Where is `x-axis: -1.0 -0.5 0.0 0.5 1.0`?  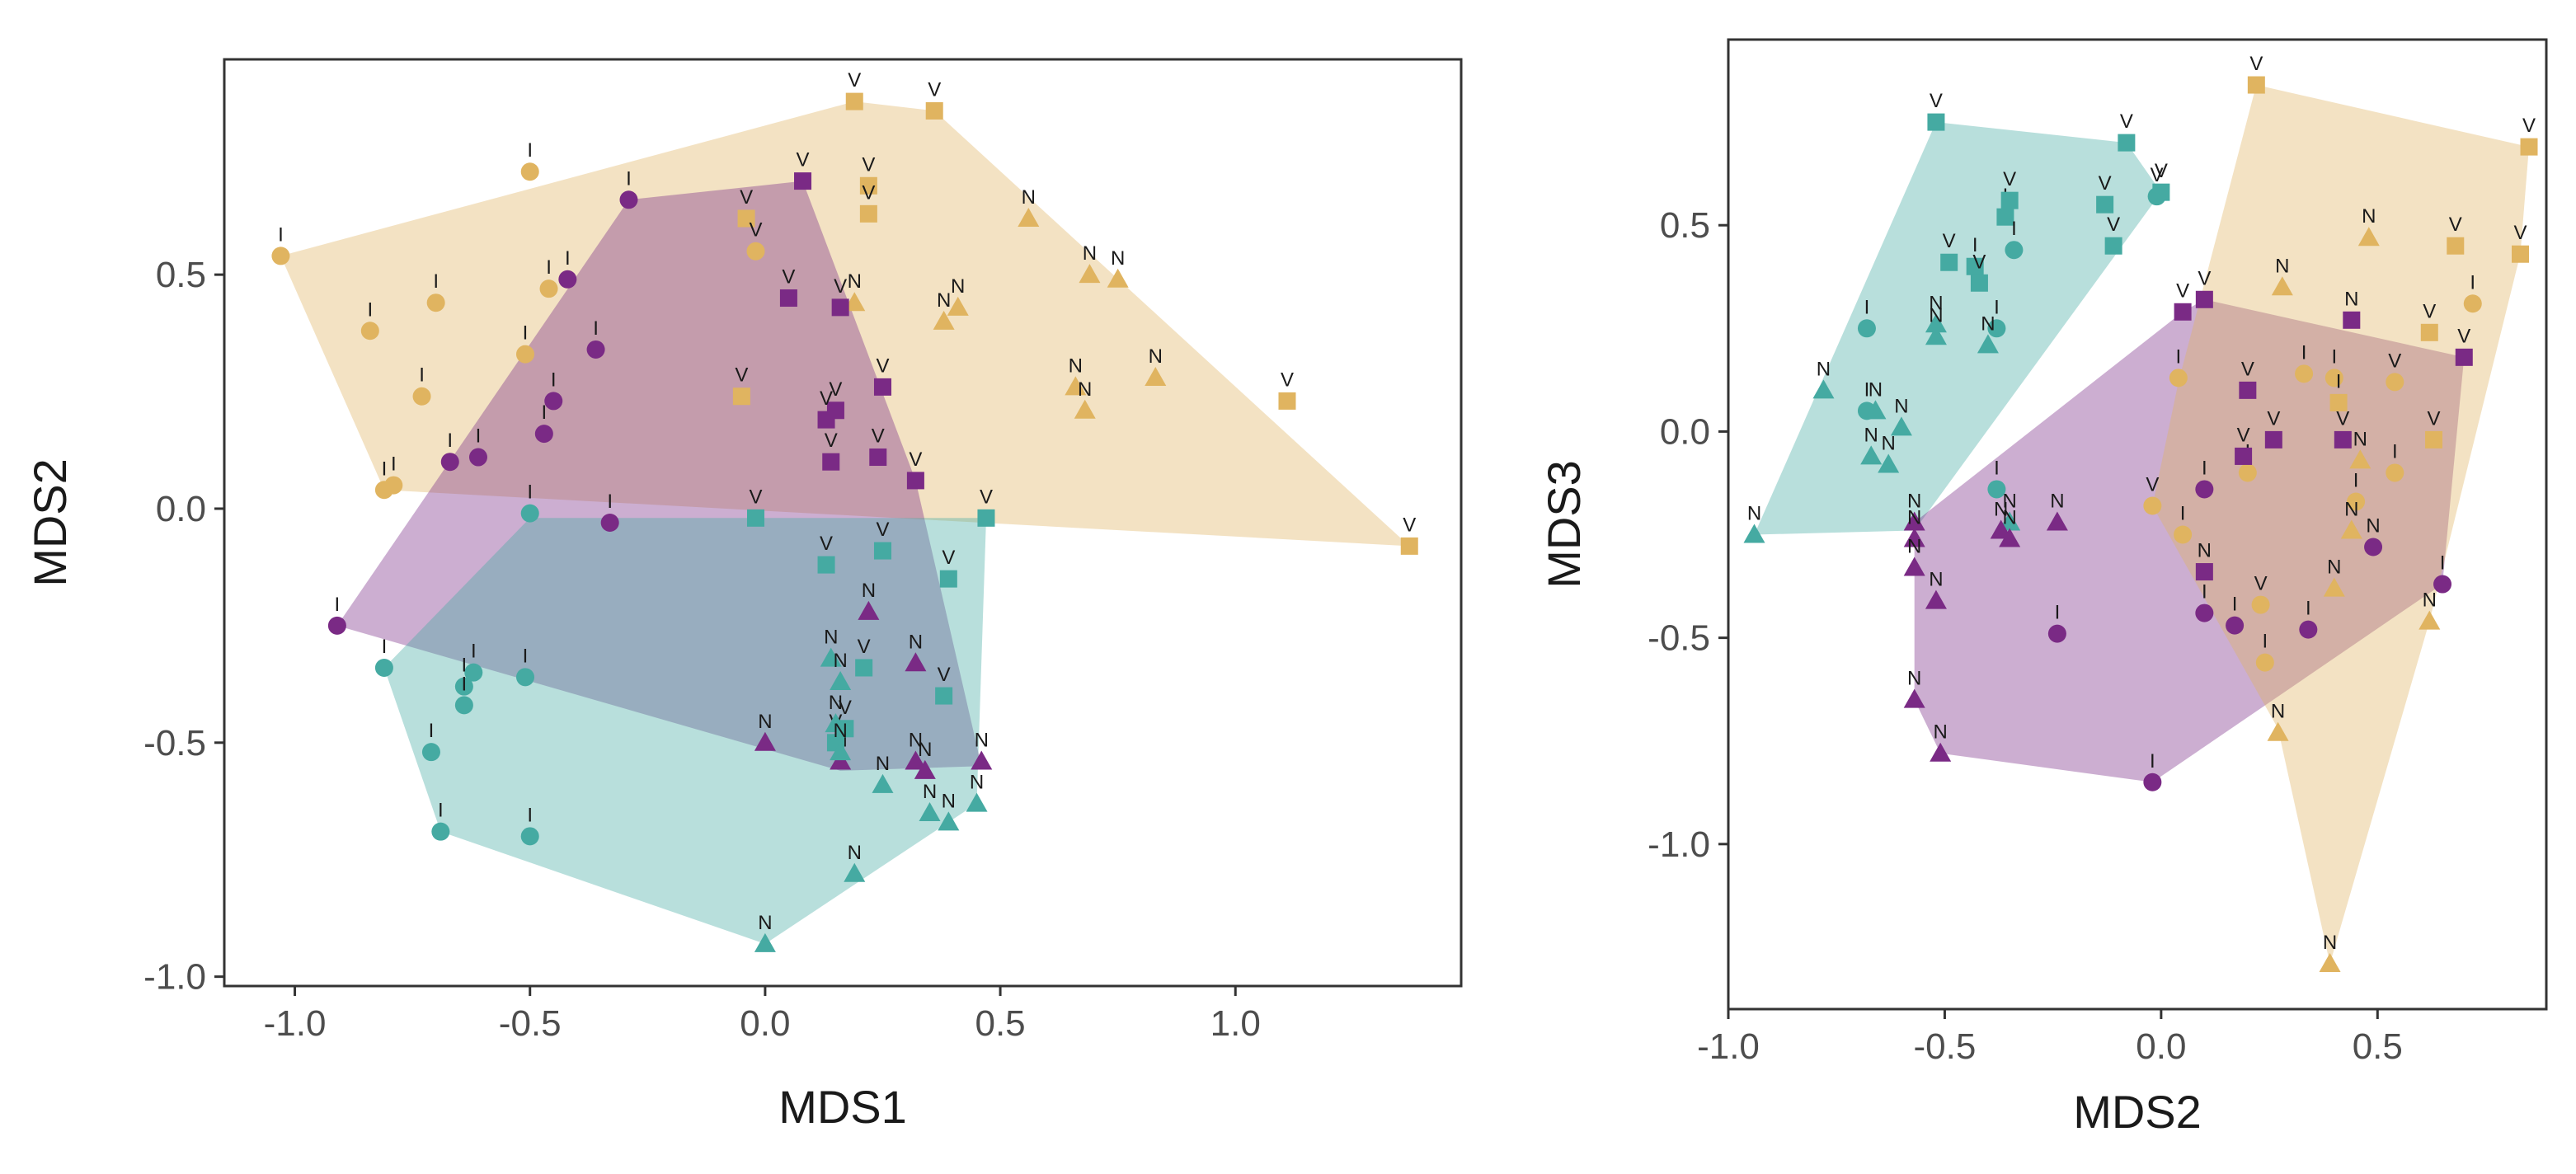
x-axis: -1.0 -0.5 0.0 0.5 1.0 is located at coordinates (762, 1015).